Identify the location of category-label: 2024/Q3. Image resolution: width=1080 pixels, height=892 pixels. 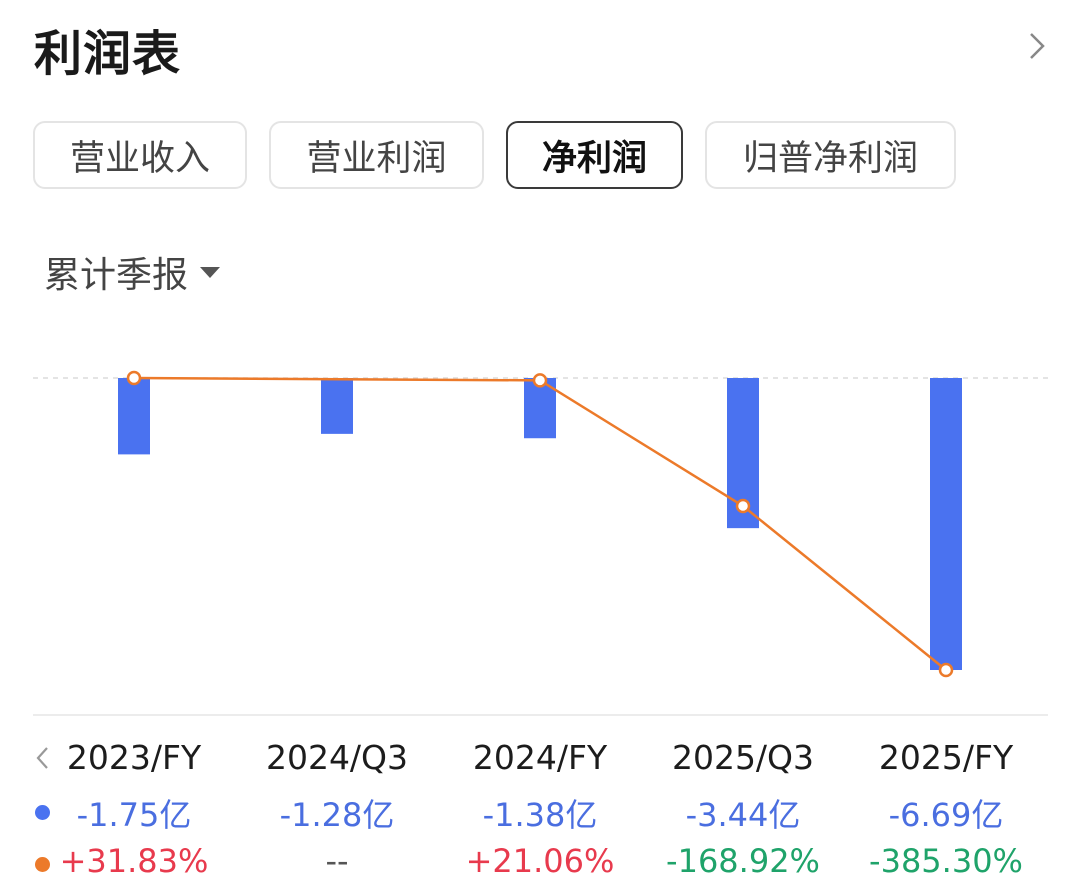
(337, 757).